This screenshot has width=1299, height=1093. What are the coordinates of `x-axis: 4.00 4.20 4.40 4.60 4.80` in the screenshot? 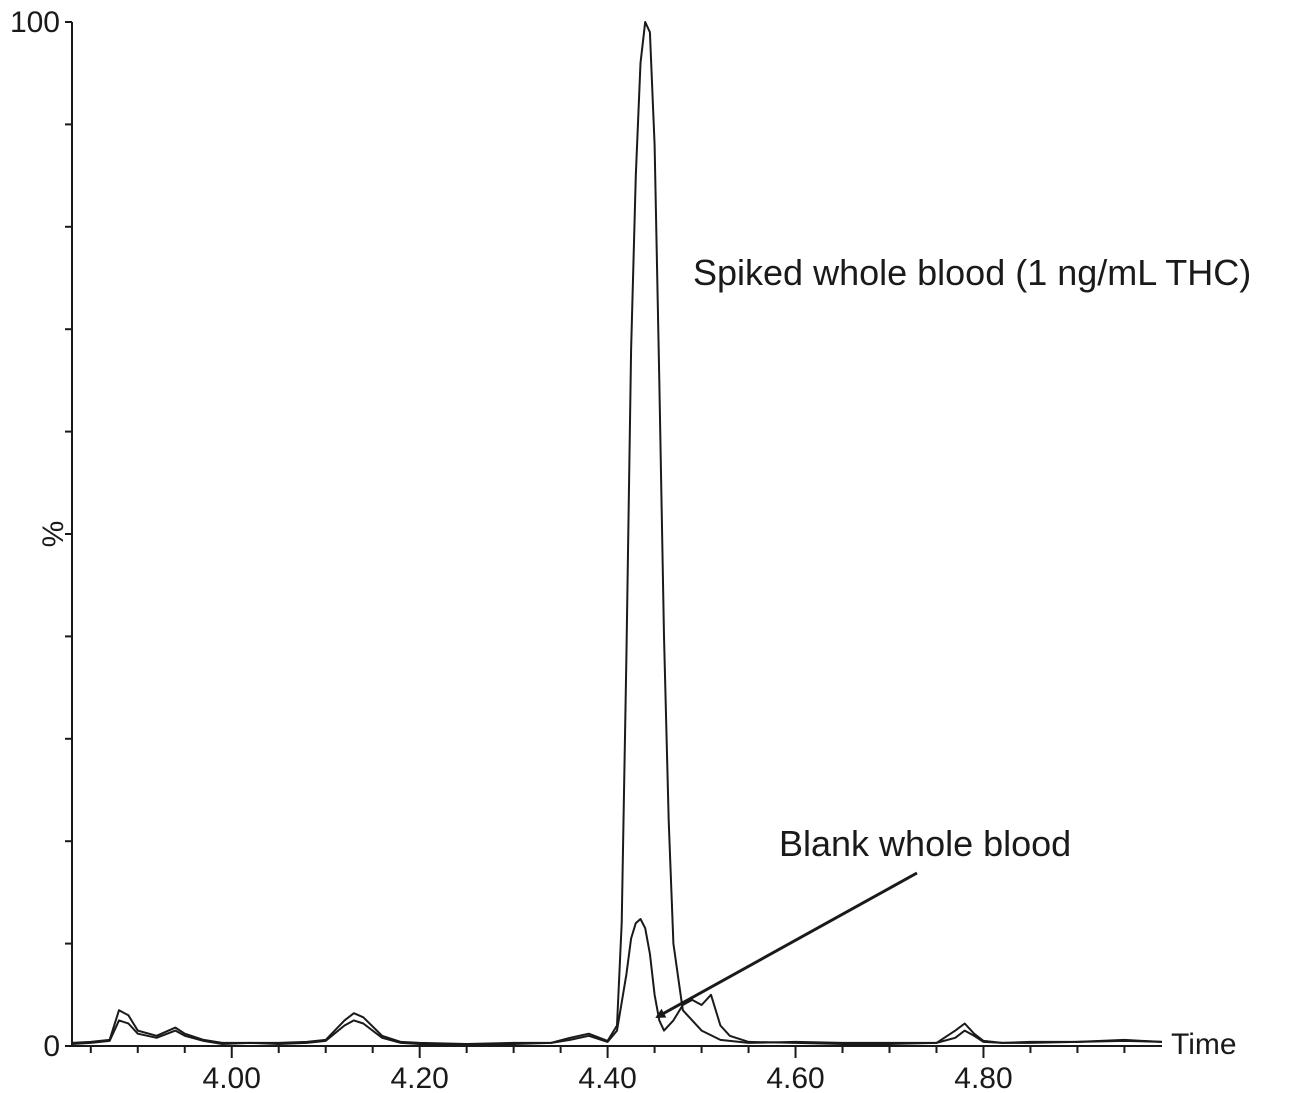 It's located at (617, 1069).